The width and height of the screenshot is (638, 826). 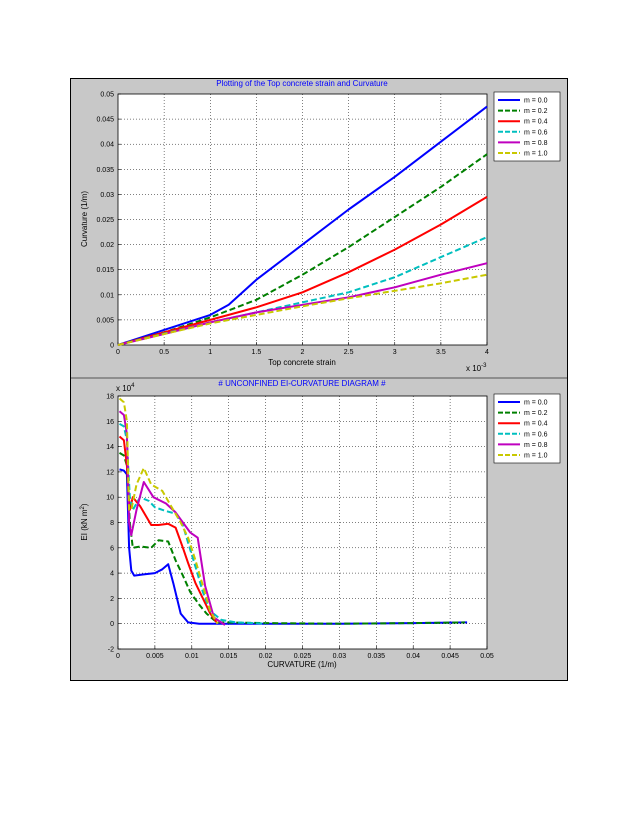 I want to click on x-multiplier-label: x 10-3, so click(x=476, y=368).